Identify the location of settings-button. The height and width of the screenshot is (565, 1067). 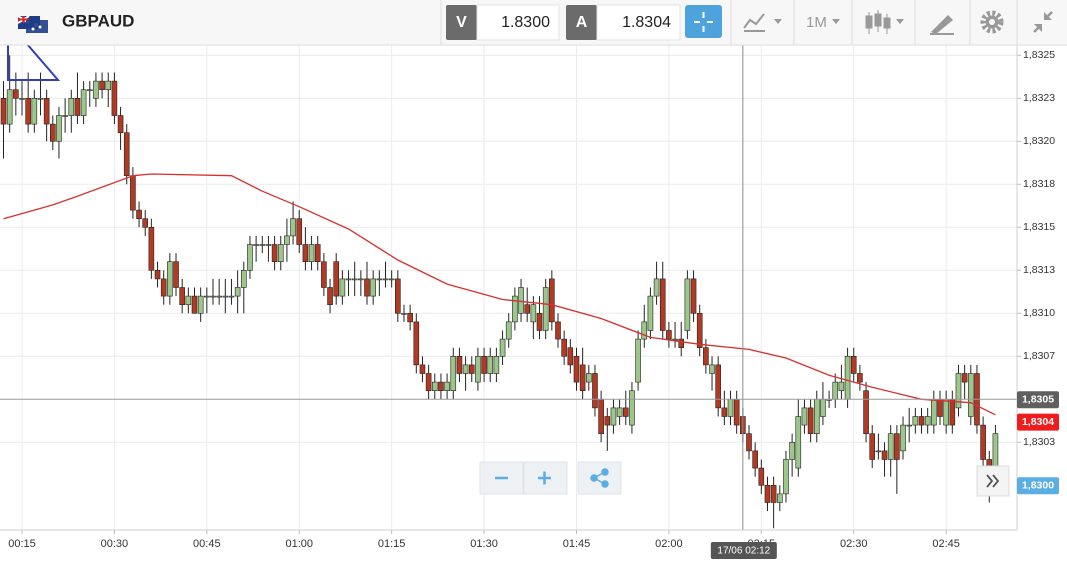
(992, 22).